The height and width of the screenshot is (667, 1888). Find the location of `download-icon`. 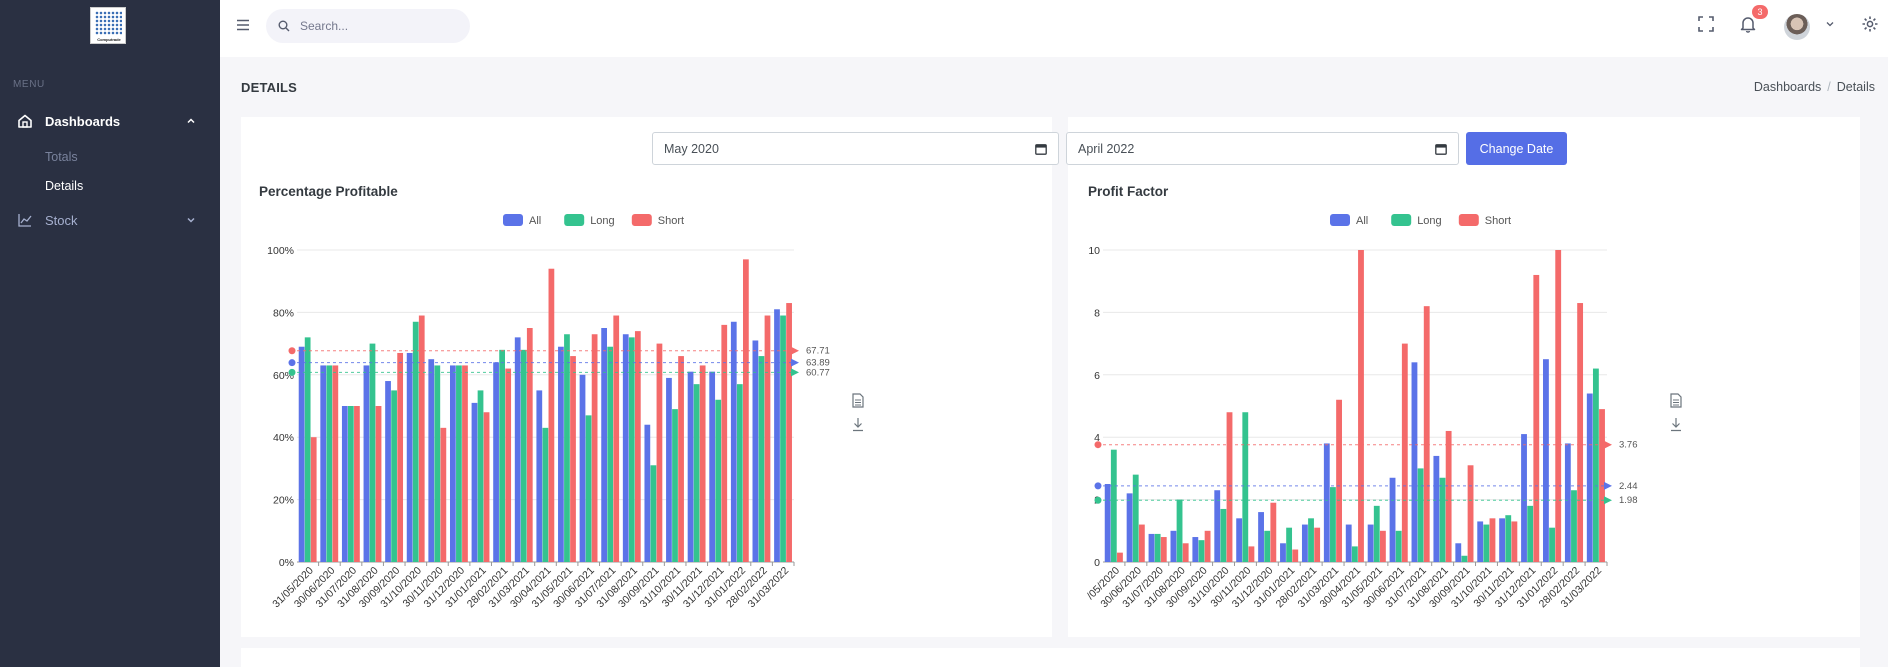

download-icon is located at coordinates (858, 425).